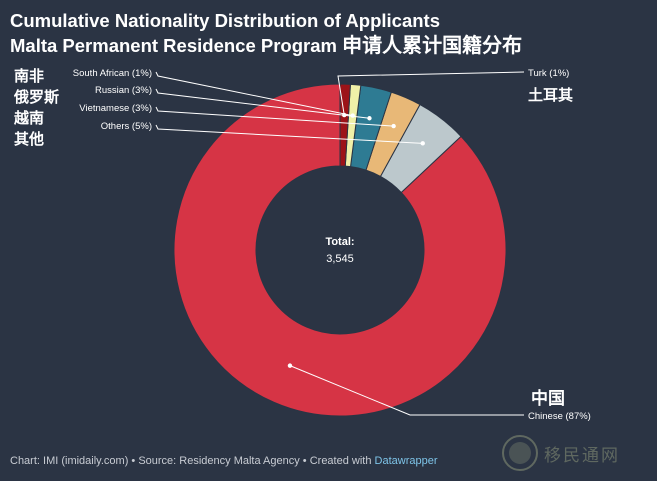 This screenshot has height=481, width=657. What do you see at coordinates (29, 118) in the screenshot?
I see `cn-label-vietnam: 越南` at bounding box center [29, 118].